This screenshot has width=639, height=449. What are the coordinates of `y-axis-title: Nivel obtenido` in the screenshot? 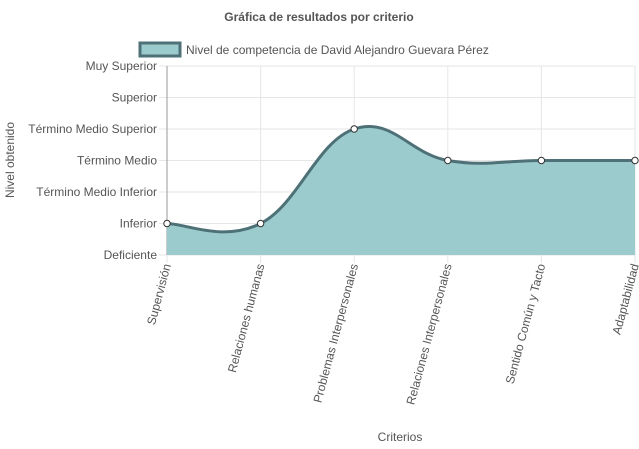 It's located at (10, 160).